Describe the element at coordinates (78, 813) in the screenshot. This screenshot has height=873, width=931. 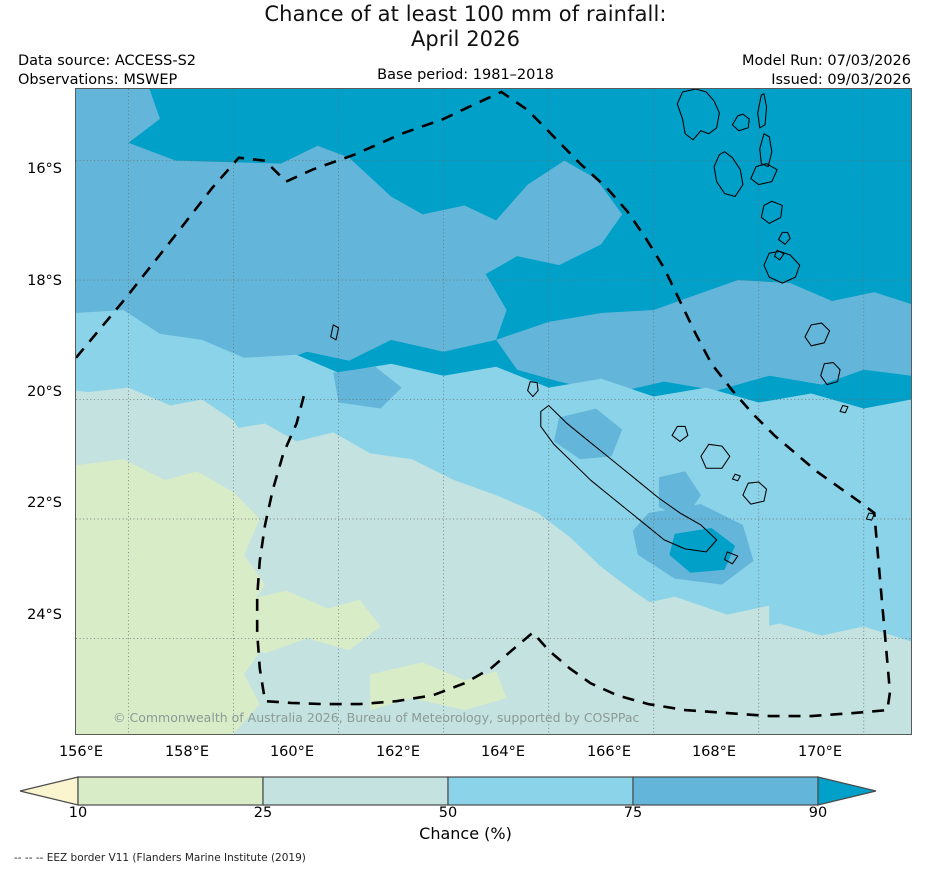
I see `colorbar-tick-10: 10` at that location.